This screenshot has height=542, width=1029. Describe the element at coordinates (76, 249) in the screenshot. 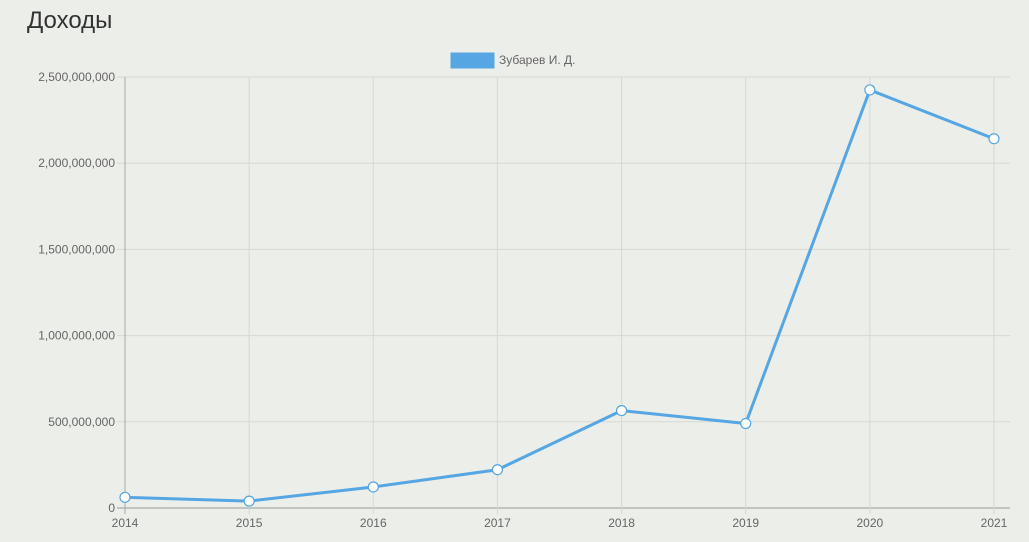

I see `y-tick-label: 1,500,000,000` at that location.